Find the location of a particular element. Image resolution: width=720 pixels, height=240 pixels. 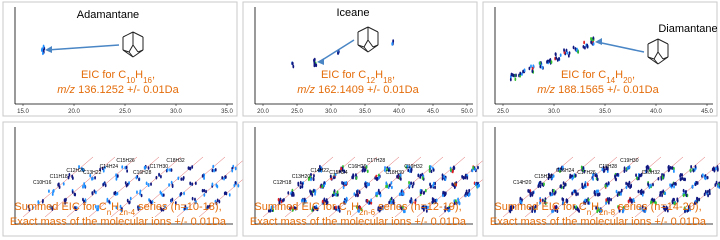

mz-value: 162.1409 +/- 0.01Da is located at coordinates (367, 90).